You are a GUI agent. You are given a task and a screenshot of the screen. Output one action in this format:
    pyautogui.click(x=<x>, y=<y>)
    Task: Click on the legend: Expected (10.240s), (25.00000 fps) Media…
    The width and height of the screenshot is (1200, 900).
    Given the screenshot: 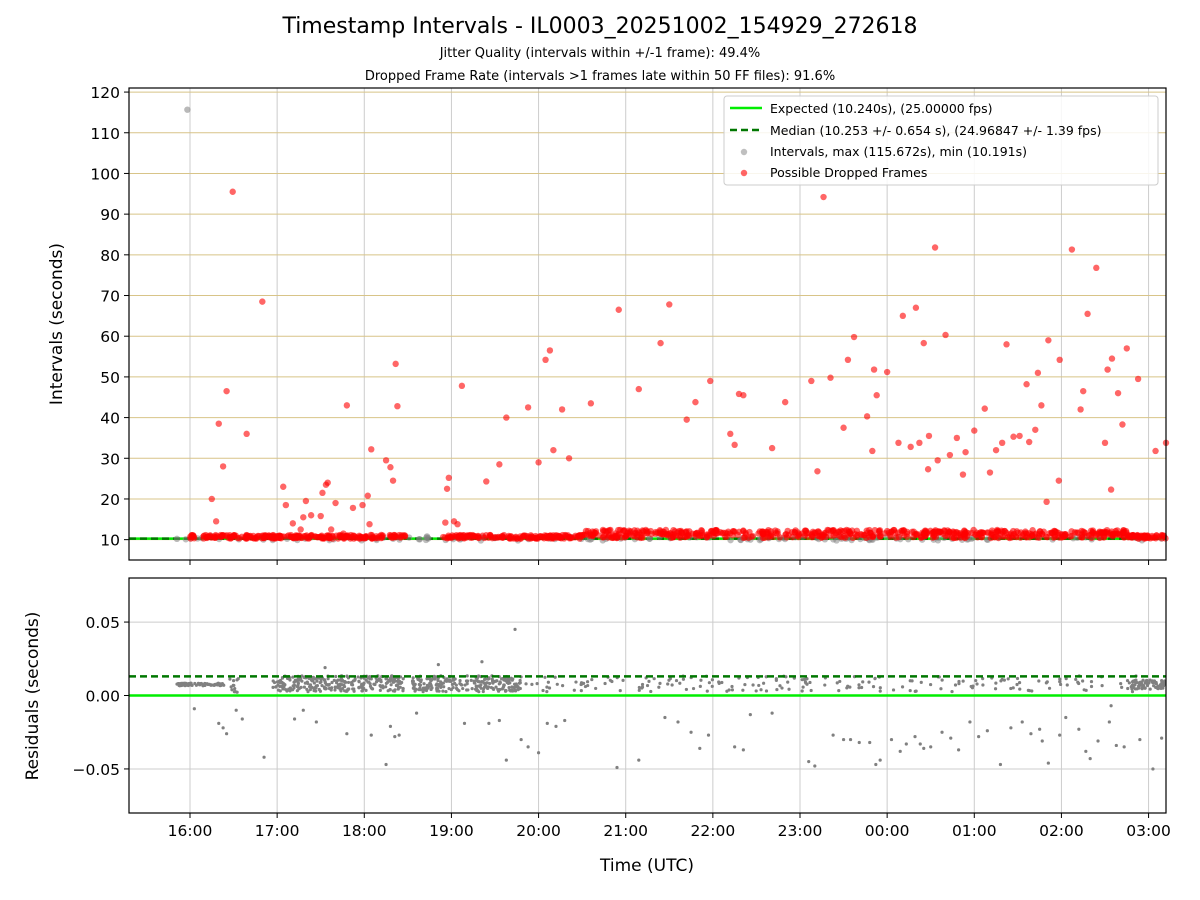 What is the action you would take?
    pyautogui.click(x=941, y=140)
    